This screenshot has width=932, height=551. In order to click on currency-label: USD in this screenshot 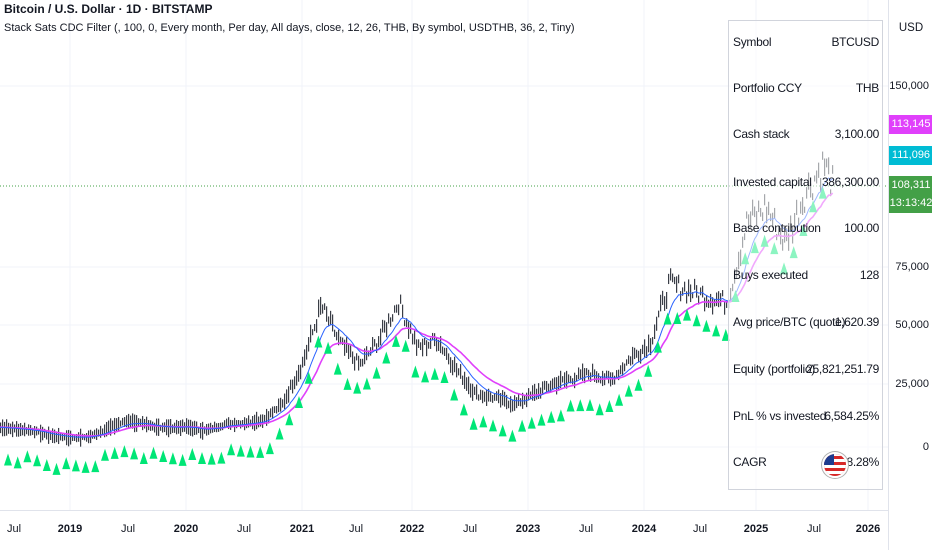, I will do `click(911, 28)`.